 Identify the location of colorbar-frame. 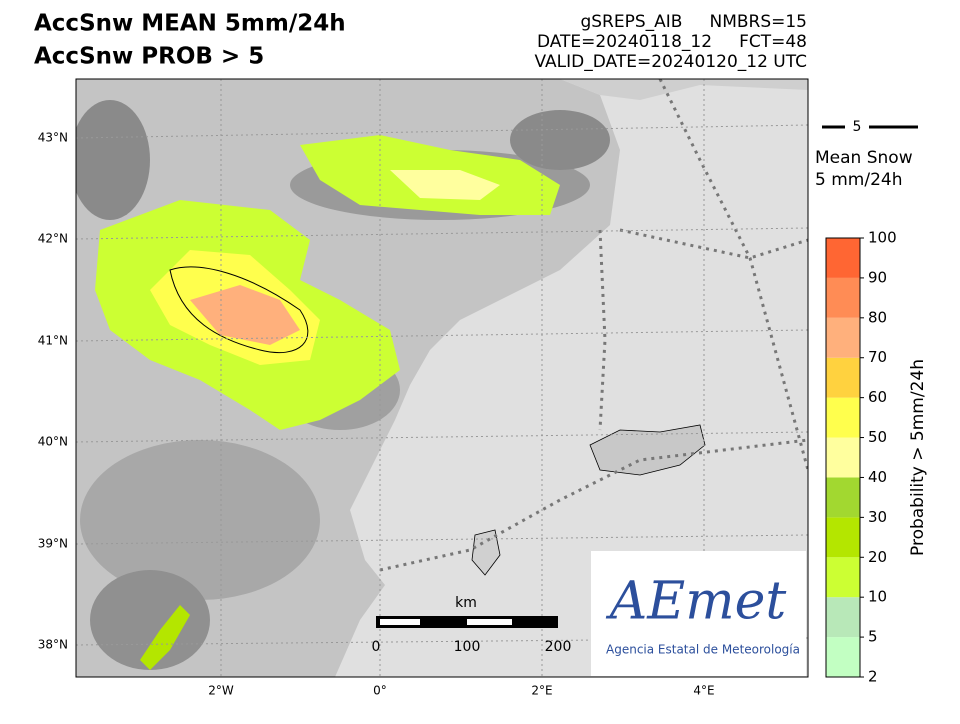
(843, 457).